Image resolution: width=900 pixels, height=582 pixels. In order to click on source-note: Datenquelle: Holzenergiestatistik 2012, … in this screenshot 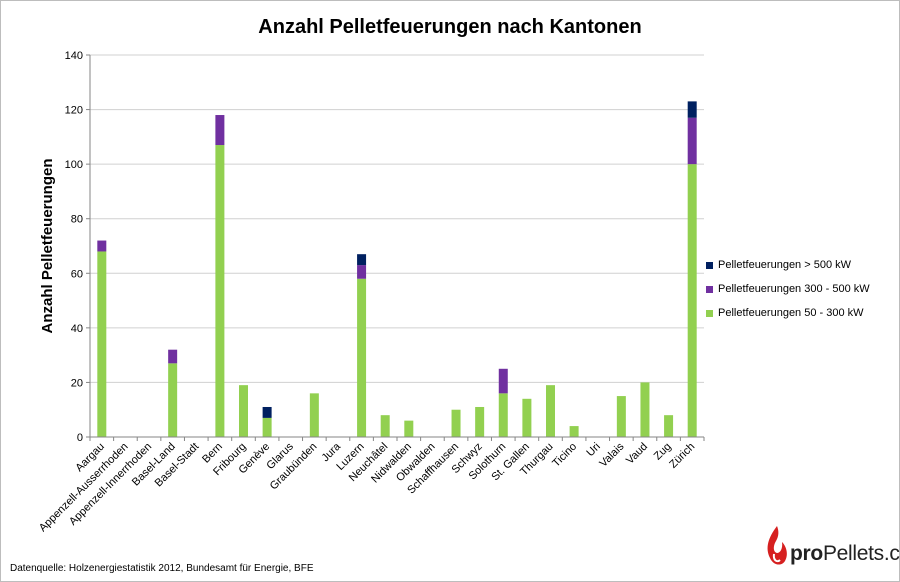, I will do `click(162, 568)`.